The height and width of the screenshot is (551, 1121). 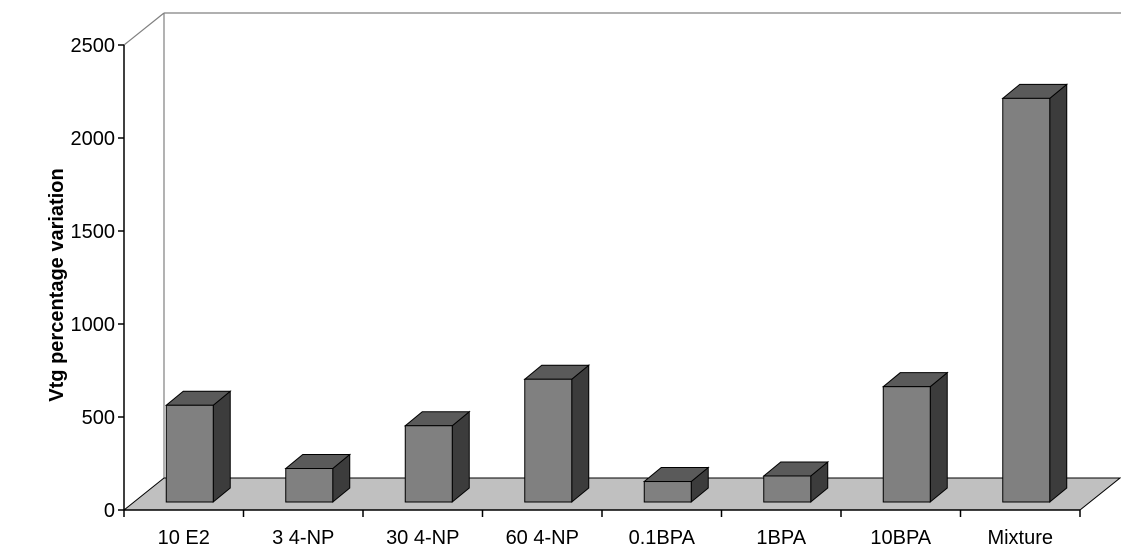 What do you see at coordinates (1020, 538) in the screenshot?
I see `x-tick-label: Mixture` at bounding box center [1020, 538].